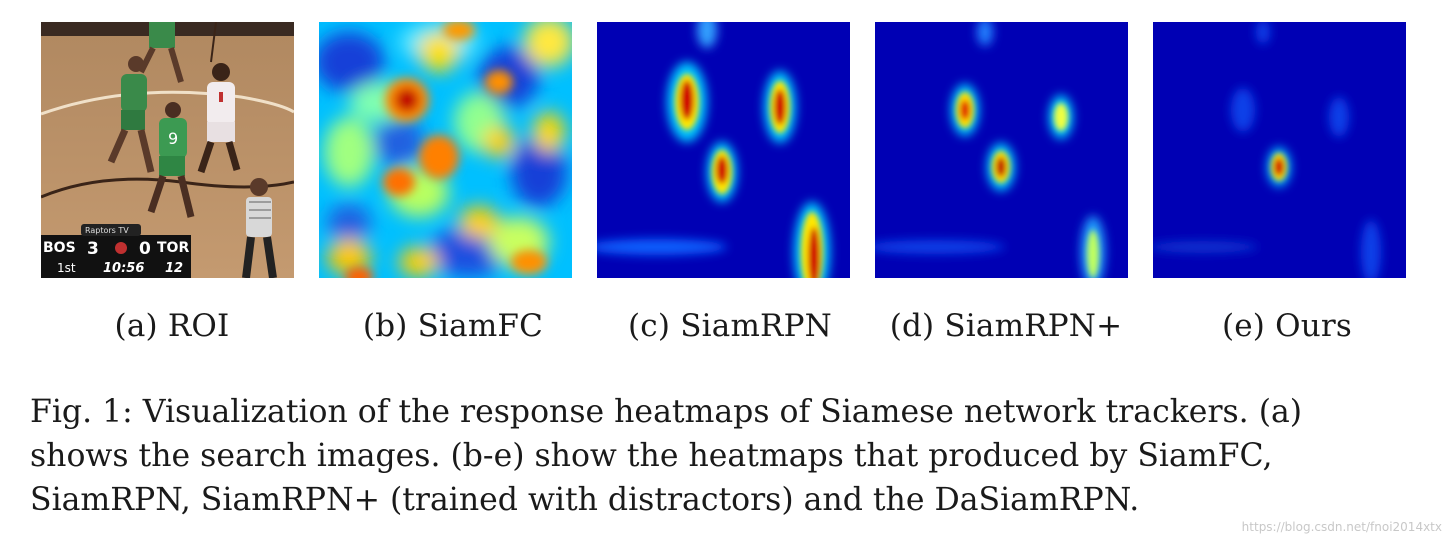 The width and height of the screenshot is (1452, 543). Describe the element at coordinates (1006, 326) in the screenshot. I see `subfigure-label-siamrpnplus: (d) SiamRPN+` at that location.